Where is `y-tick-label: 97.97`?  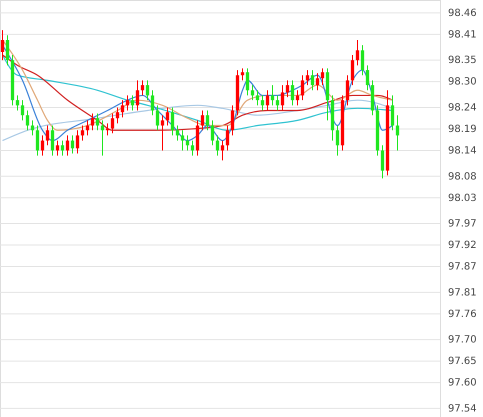 y-tick-label: 97.97 is located at coordinates (462, 224).